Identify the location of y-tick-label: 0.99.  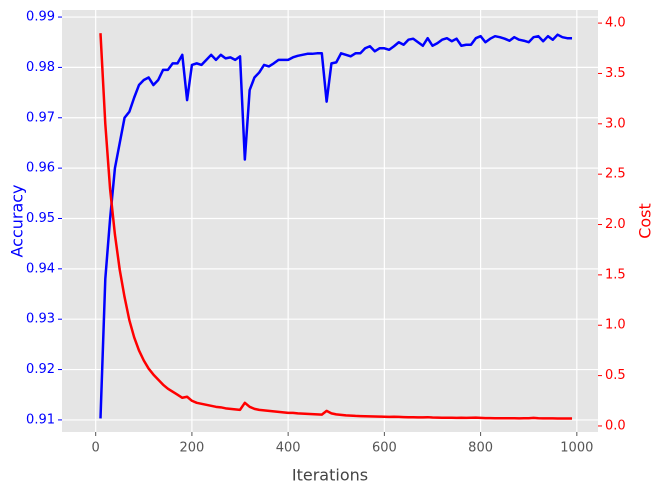
(40, 17).